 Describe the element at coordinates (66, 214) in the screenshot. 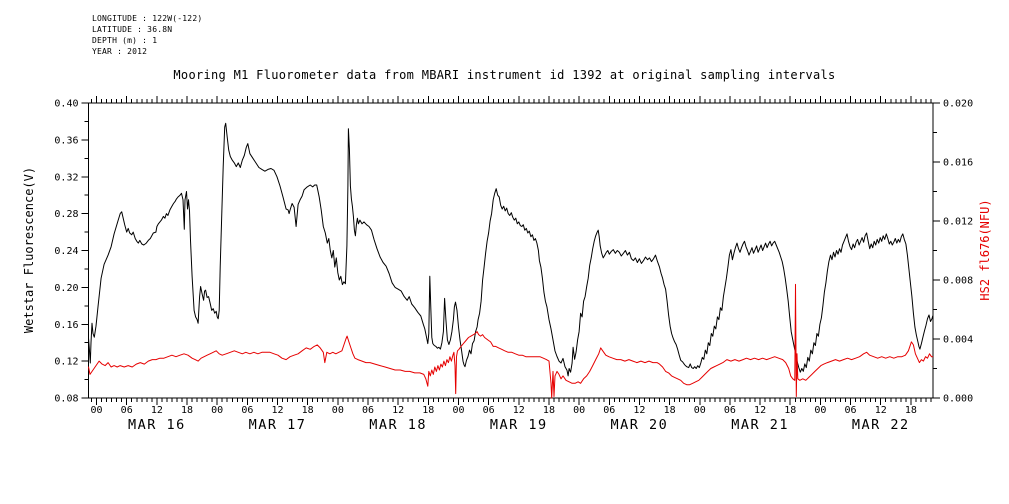

I see `left-tick-label: 0.28` at that location.